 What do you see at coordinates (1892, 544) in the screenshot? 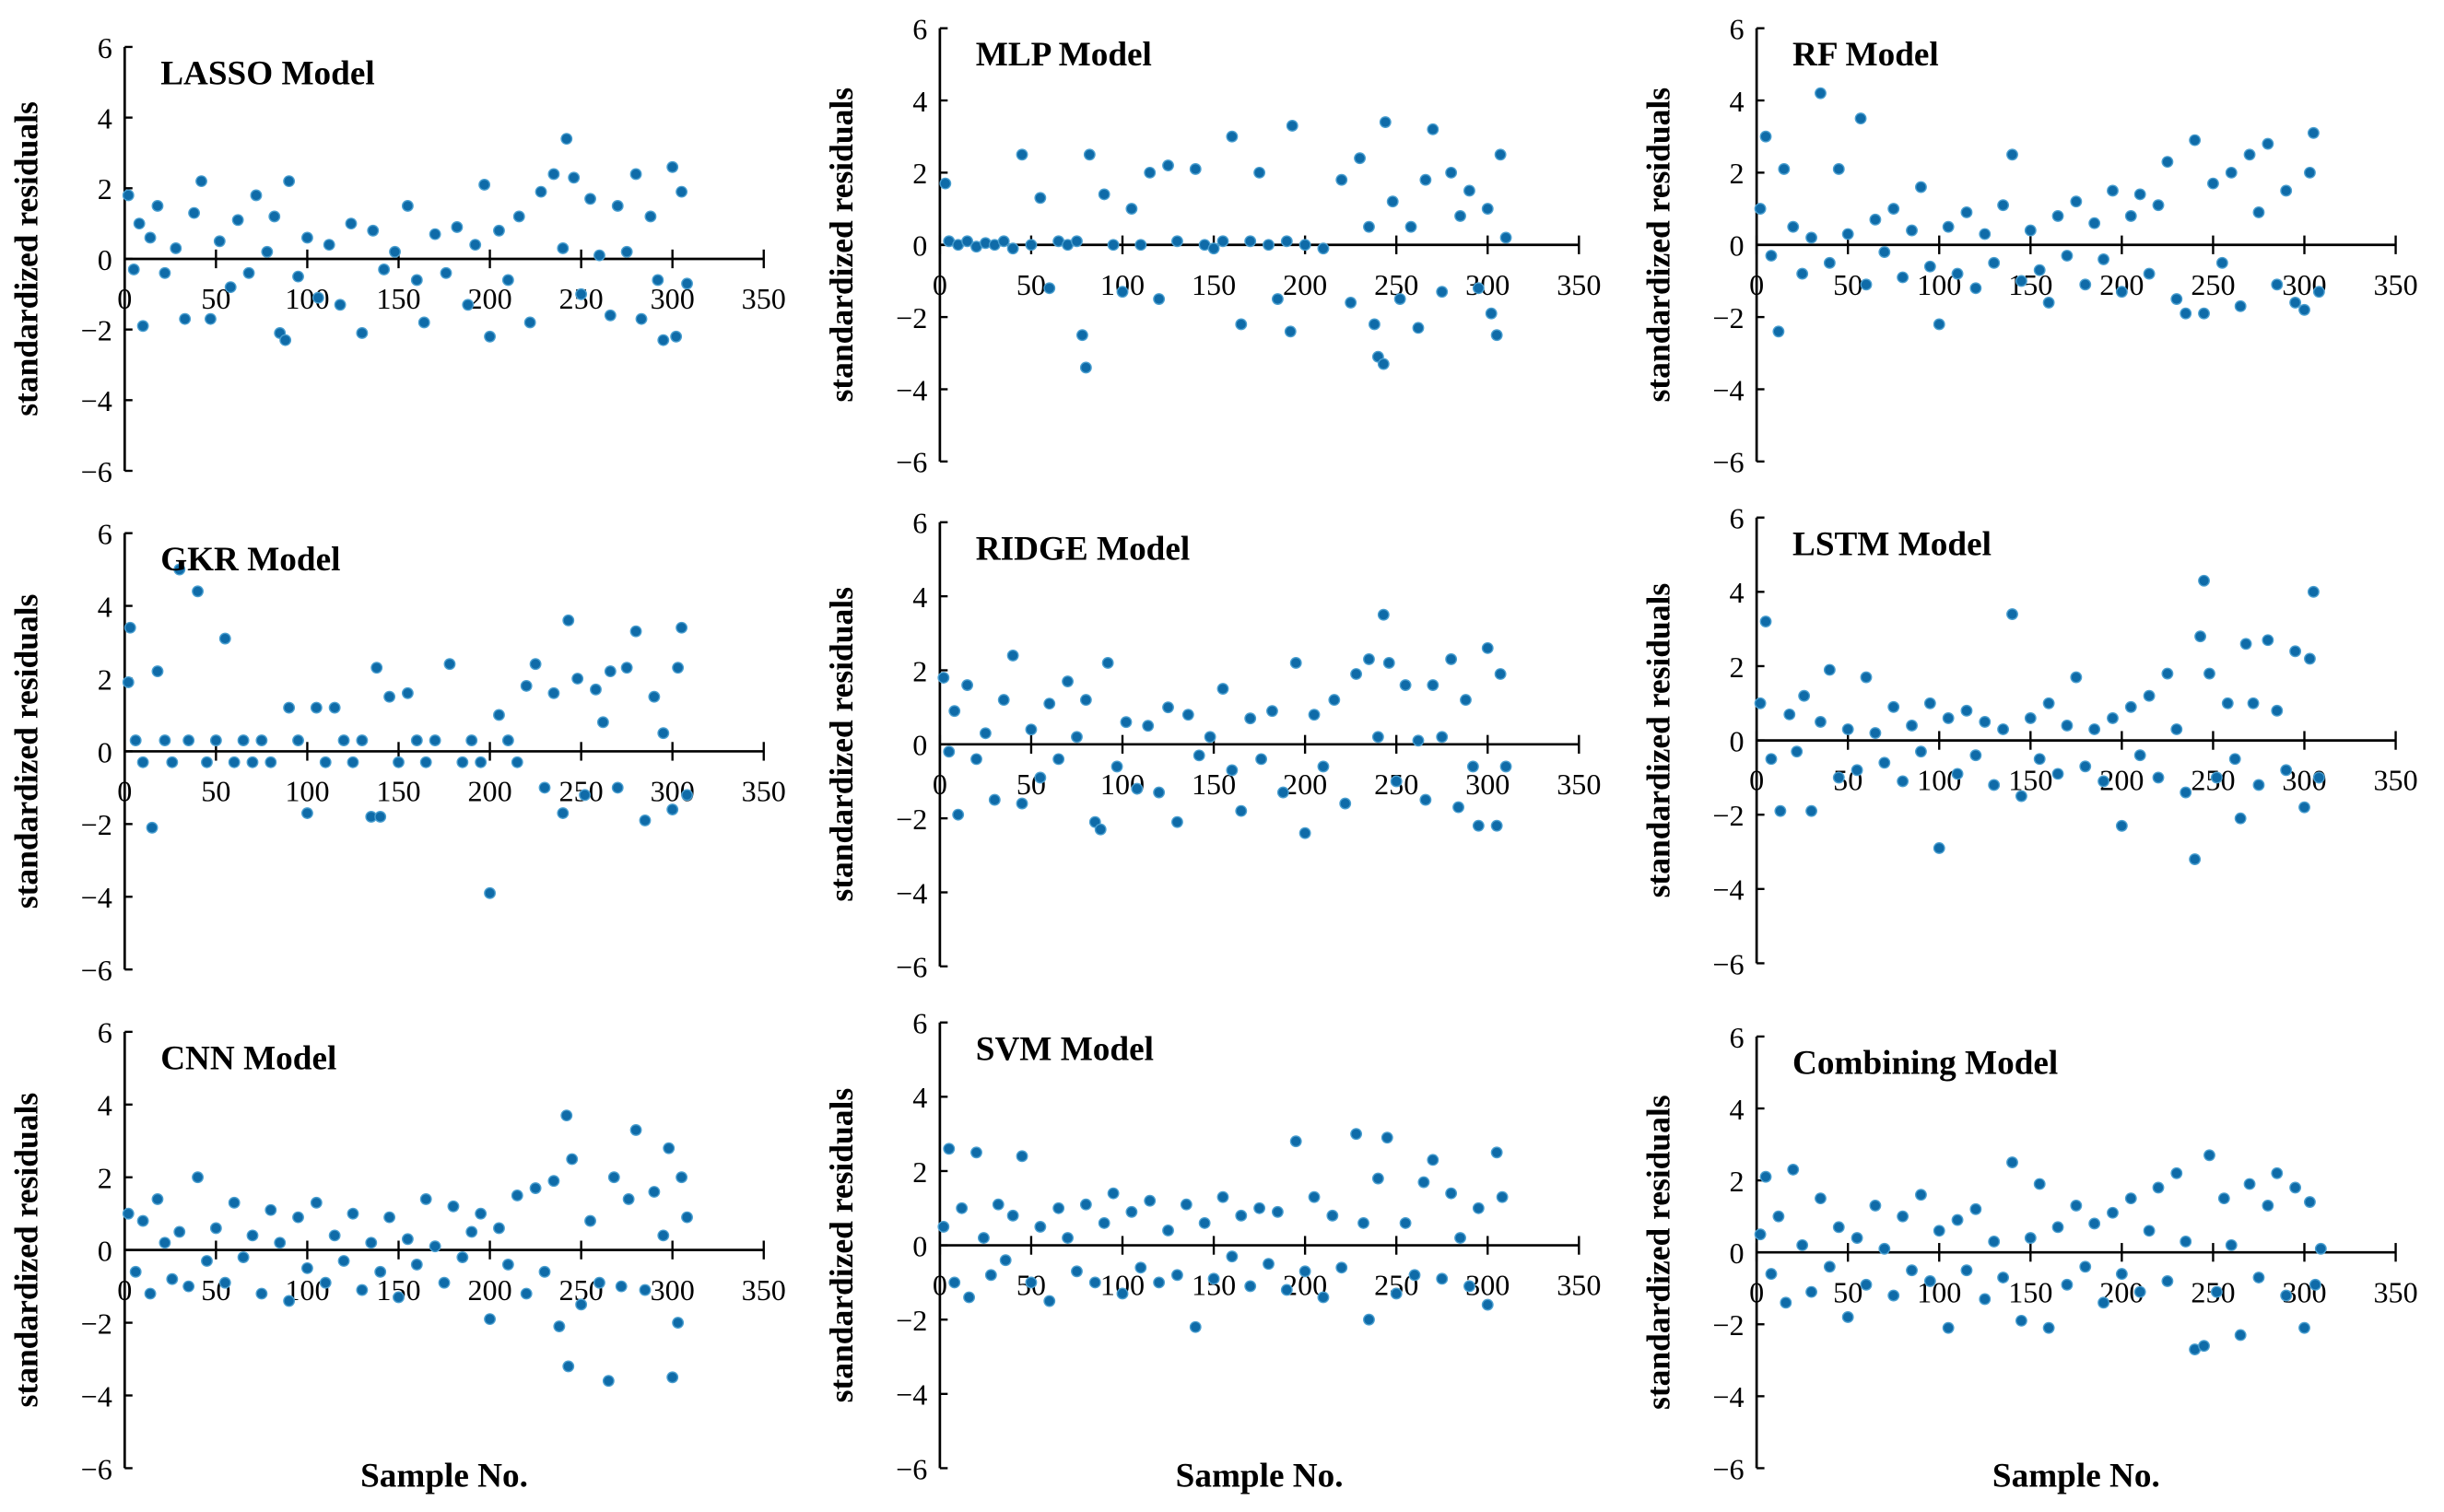
I see `panel-title: LSTM Model` at bounding box center [1892, 544].